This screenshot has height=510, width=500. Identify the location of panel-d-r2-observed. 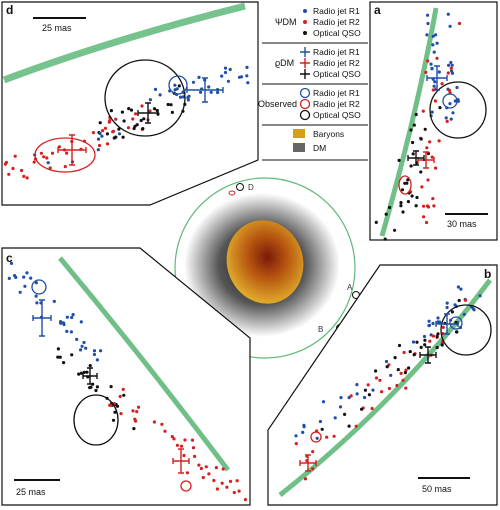
(65, 155).